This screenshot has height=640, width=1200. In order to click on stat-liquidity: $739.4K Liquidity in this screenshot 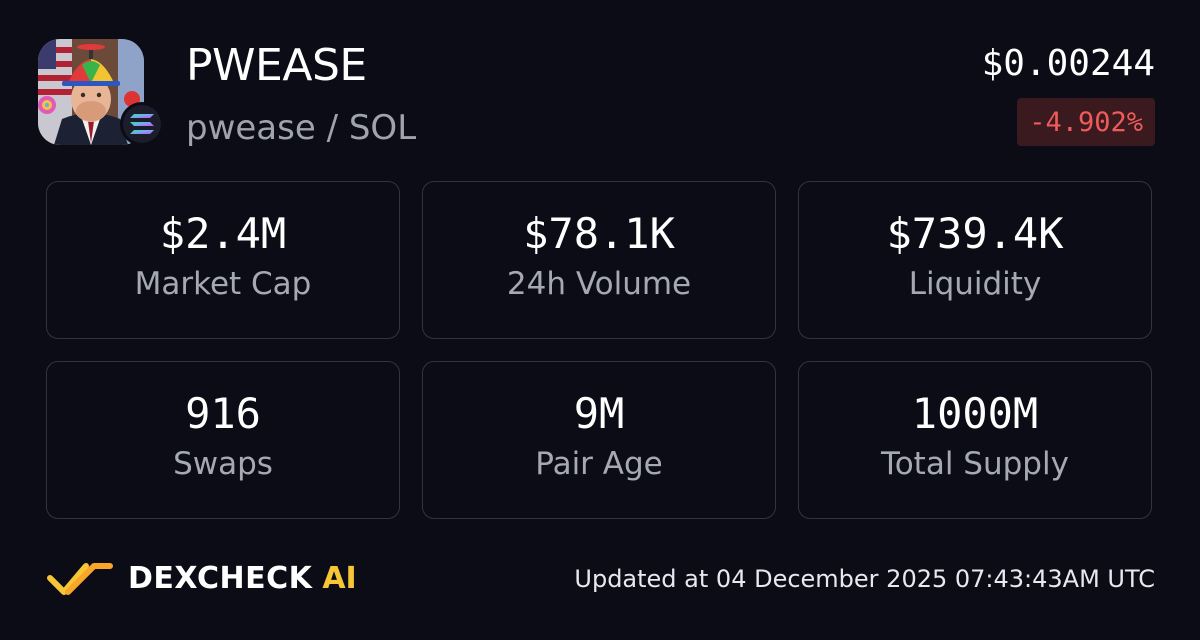, I will do `click(975, 260)`.